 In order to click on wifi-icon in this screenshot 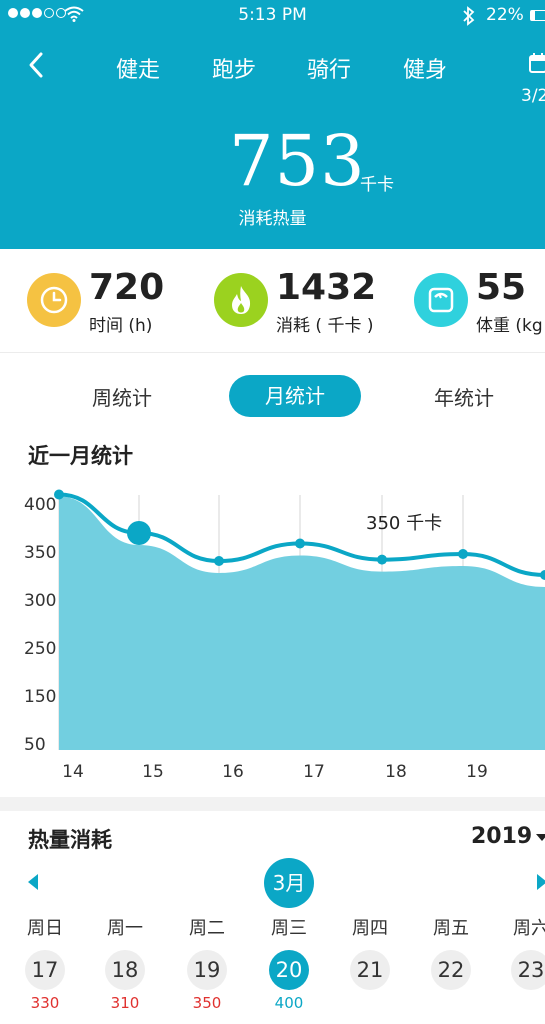, I will do `click(74, 14)`.